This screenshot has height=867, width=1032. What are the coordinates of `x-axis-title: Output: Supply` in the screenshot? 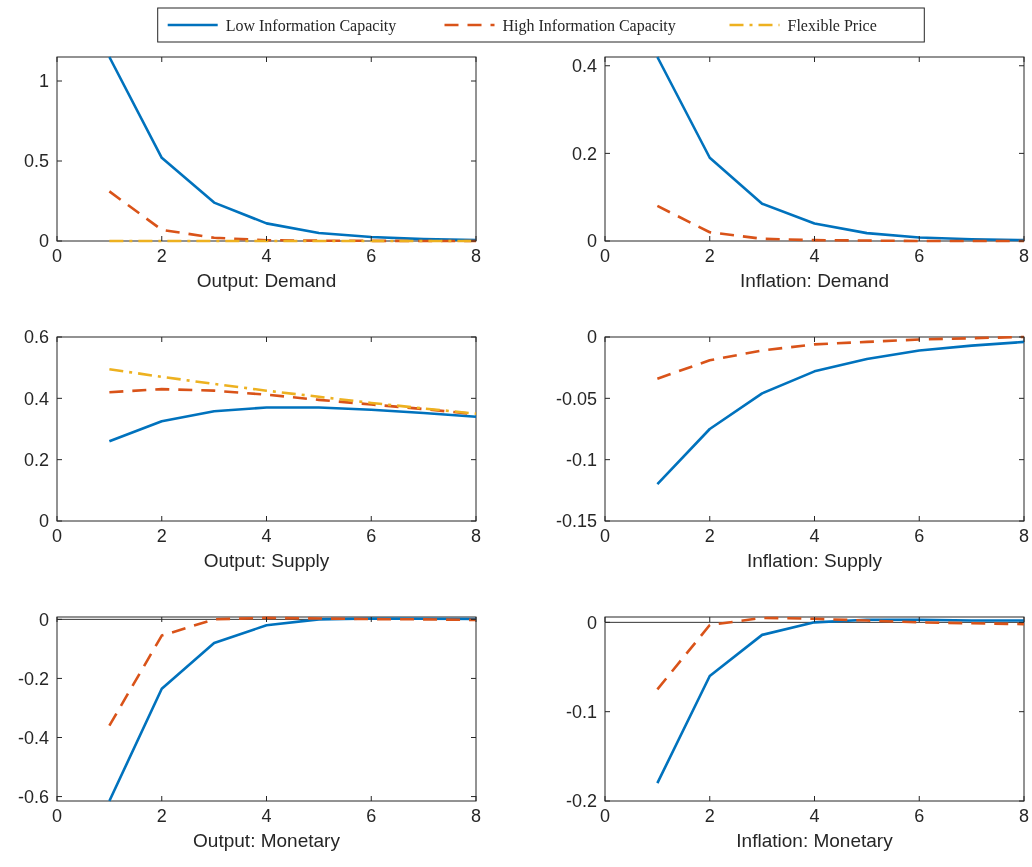 It's located at (266, 560).